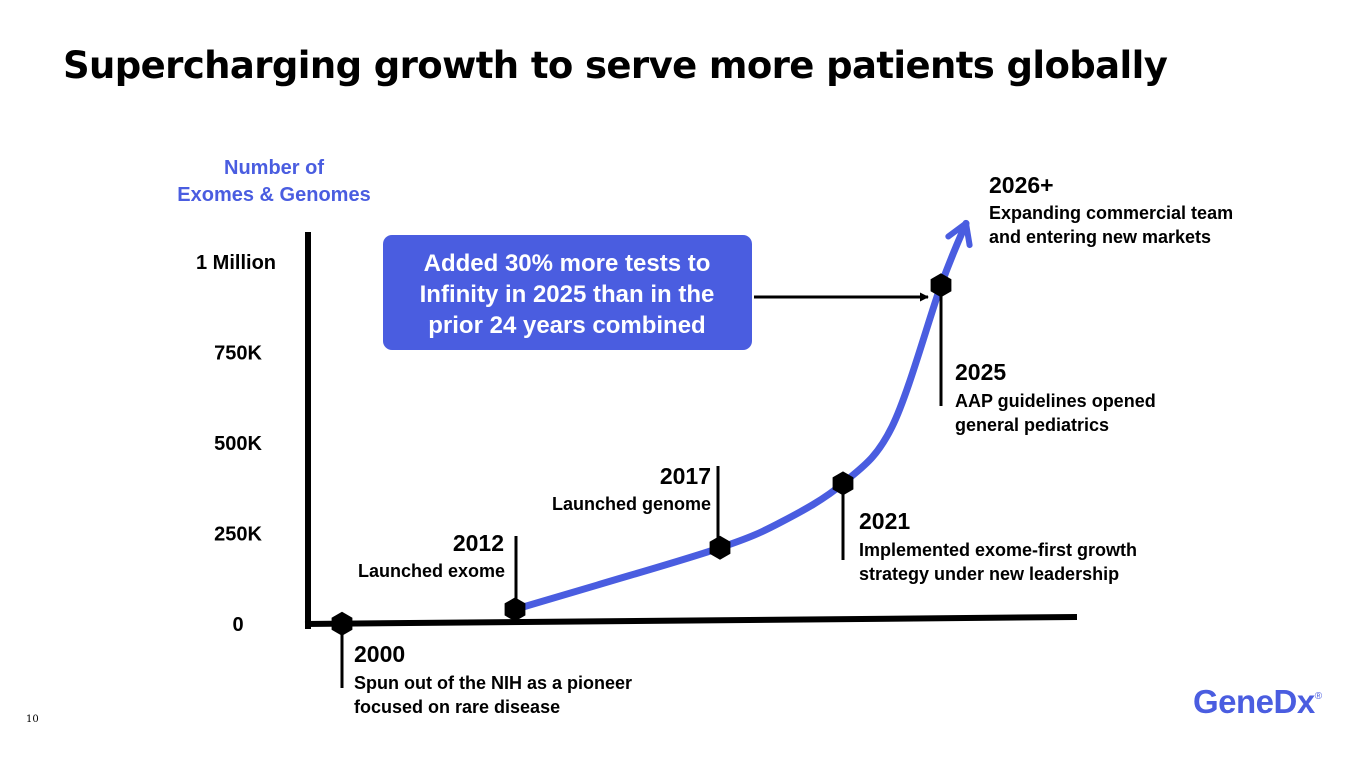  I want to click on growth-arrowhead, so click(959, 234).